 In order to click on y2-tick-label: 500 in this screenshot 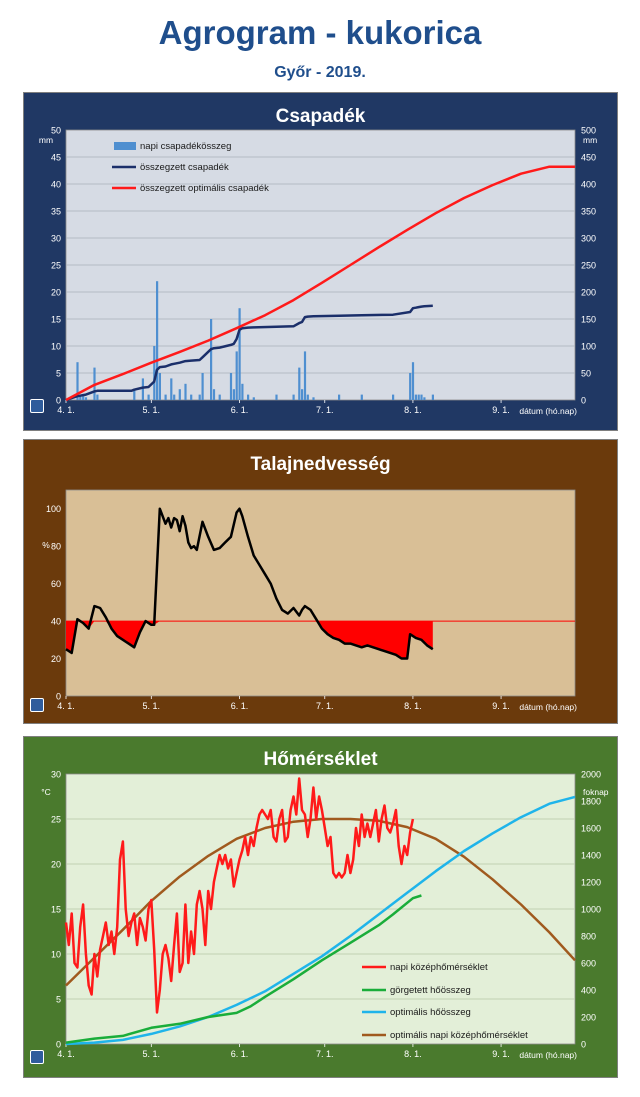, I will do `click(588, 131)`.